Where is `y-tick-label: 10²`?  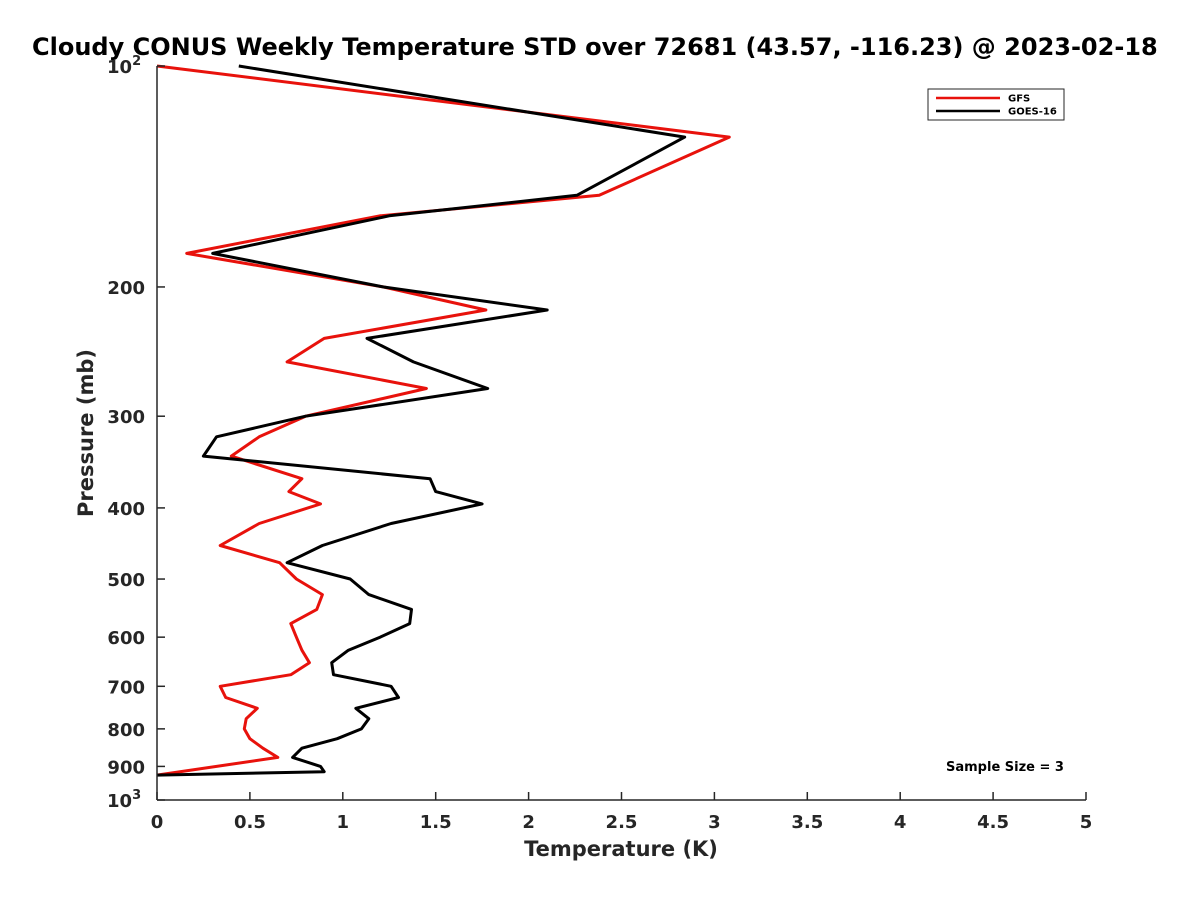 y-tick-label: 10² is located at coordinates (124, 66).